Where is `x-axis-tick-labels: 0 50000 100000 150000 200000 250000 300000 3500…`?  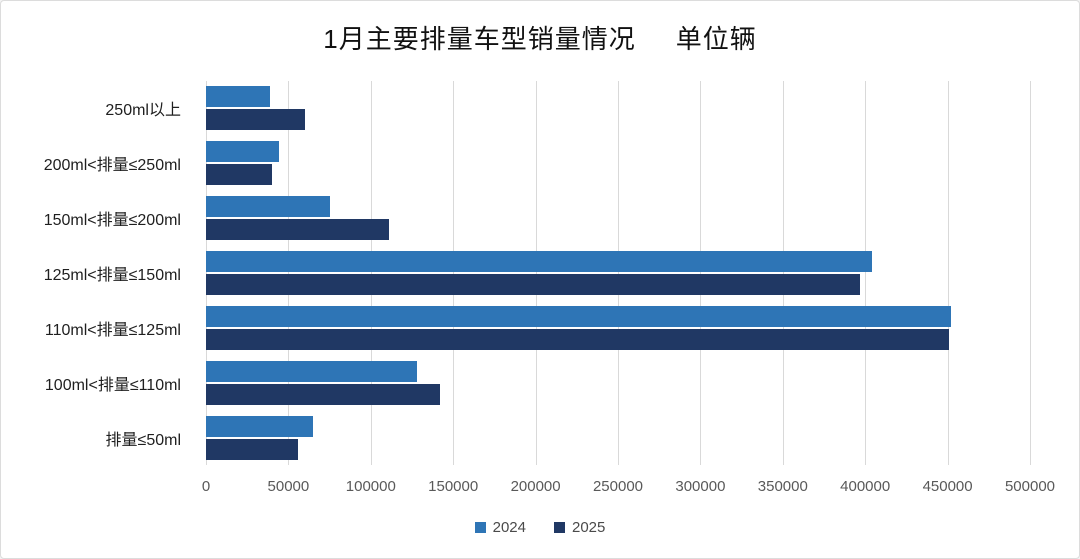
x-axis-tick-labels: 0 50000 100000 150000 200000 250000 300000 3500… is located at coordinates (628, 488).